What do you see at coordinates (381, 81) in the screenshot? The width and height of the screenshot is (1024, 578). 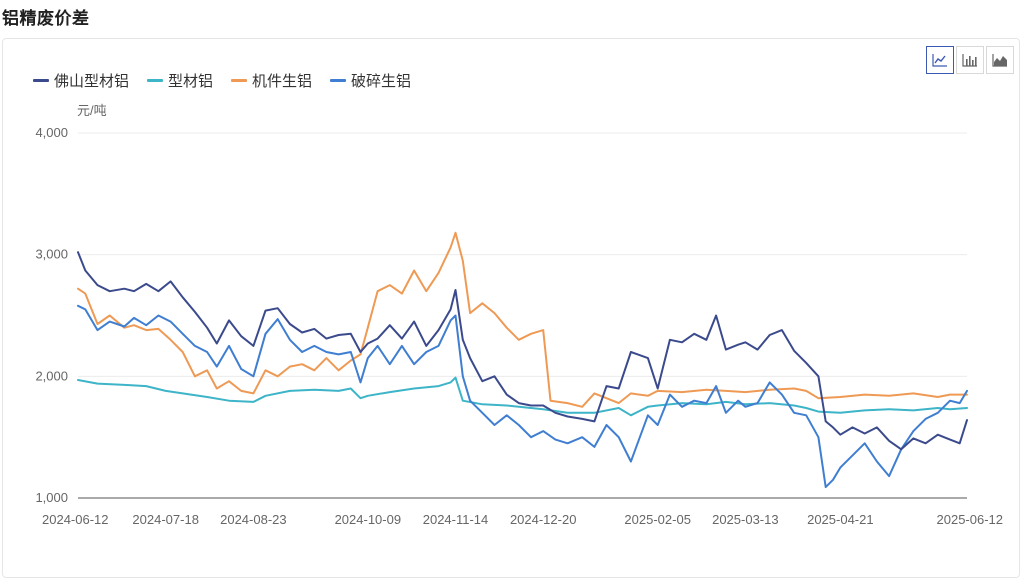 I see `legend-label: 破碎生铝` at bounding box center [381, 81].